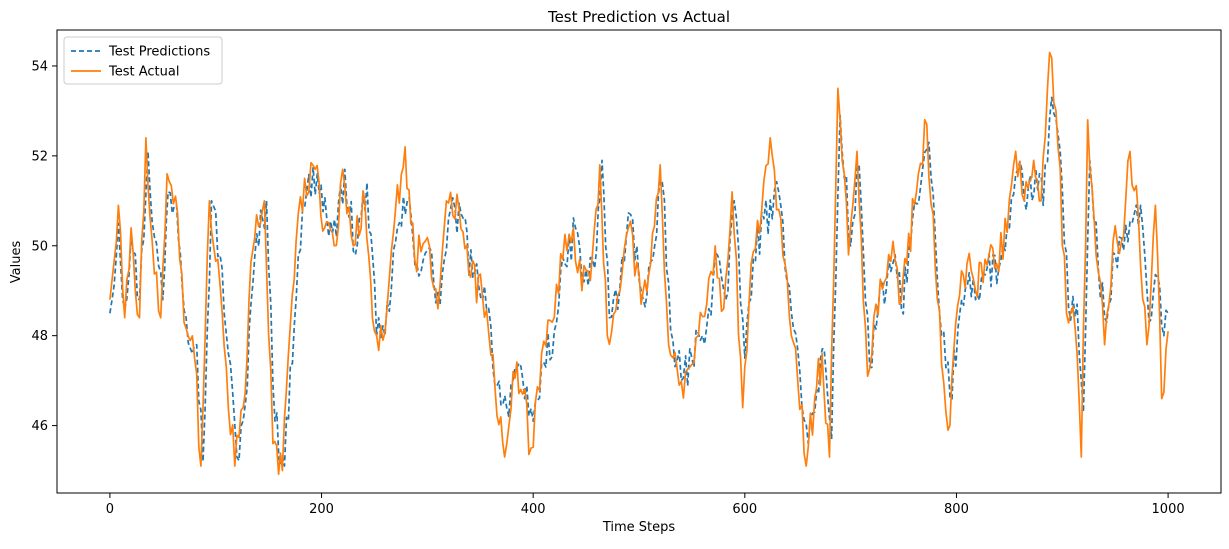 This screenshot has width=1229, height=549. What do you see at coordinates (956, 509) in the screenshot?
I see `x-tick-label: 800` at bounding box center [956, 509].